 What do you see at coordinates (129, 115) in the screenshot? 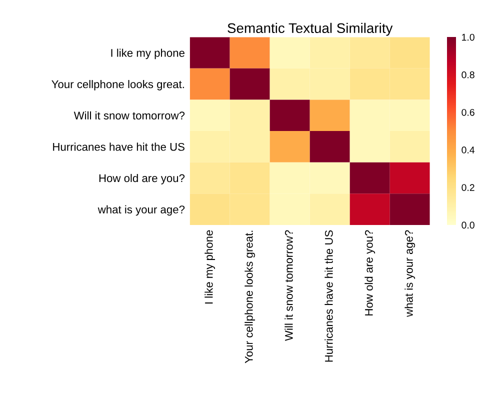
I see `y-tick-label: Will it snow tomorrow?` at bounding box center [129, 115].